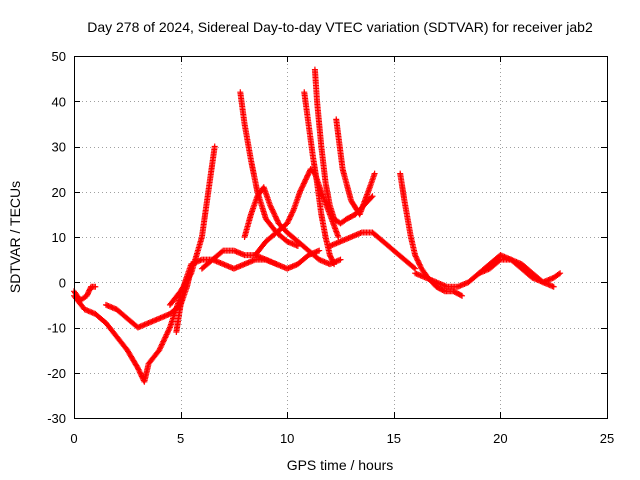 The image size is (640, 480). Describe the element at coordinates (59, 192) in the screenshot. I see `y-tick-label: 20` at that location.